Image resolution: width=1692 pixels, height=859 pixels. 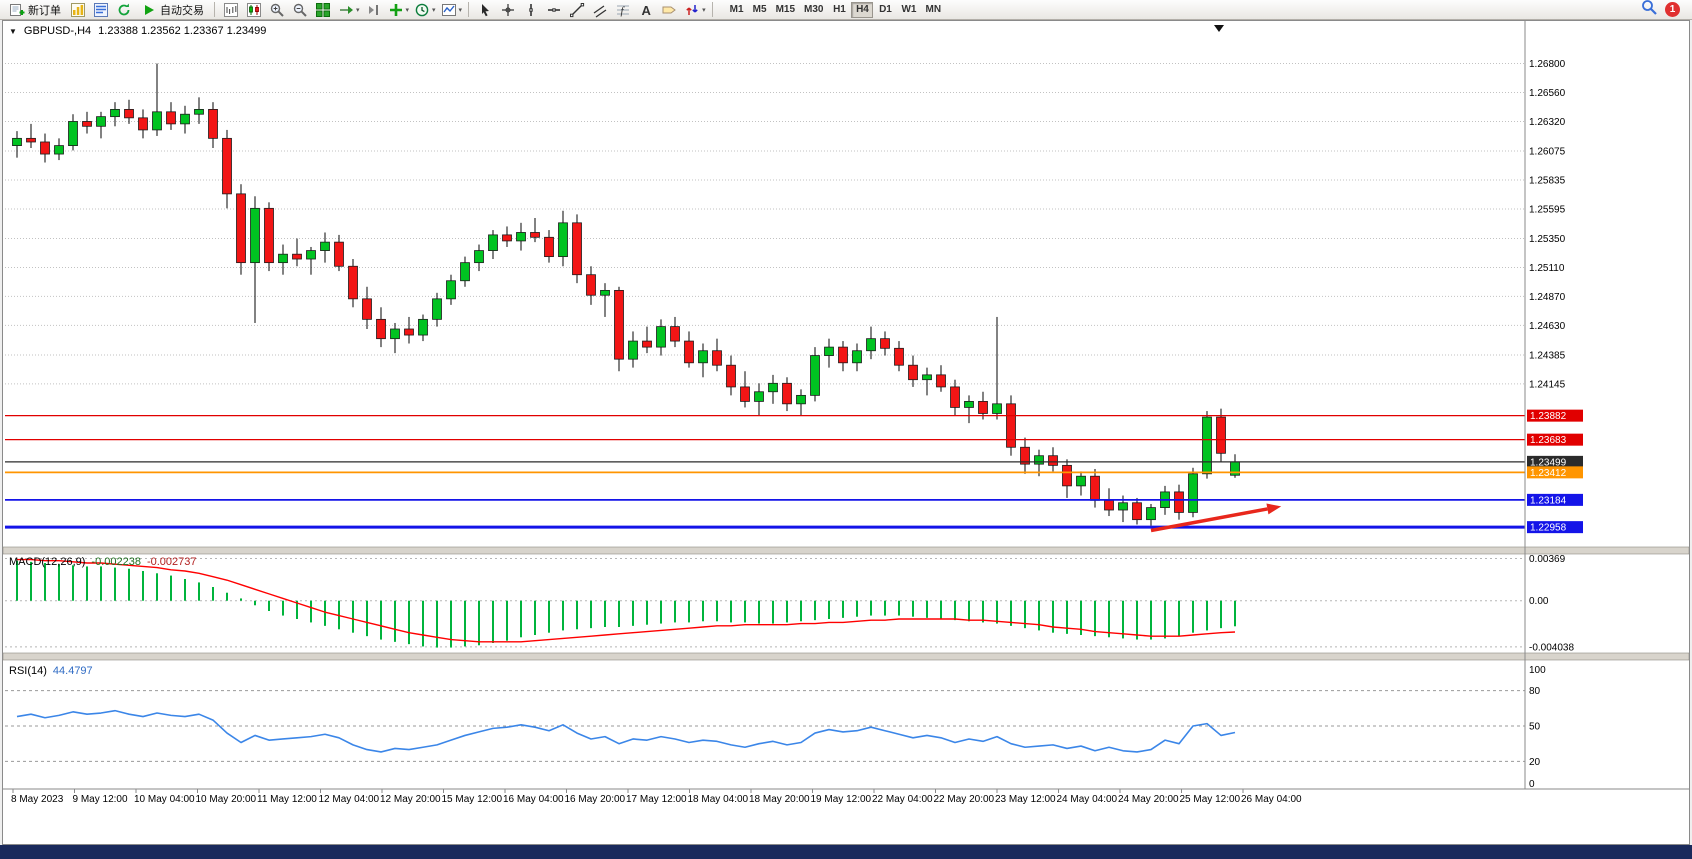 I want to click on horizontal-line-icon, so click(x=554, y=10).